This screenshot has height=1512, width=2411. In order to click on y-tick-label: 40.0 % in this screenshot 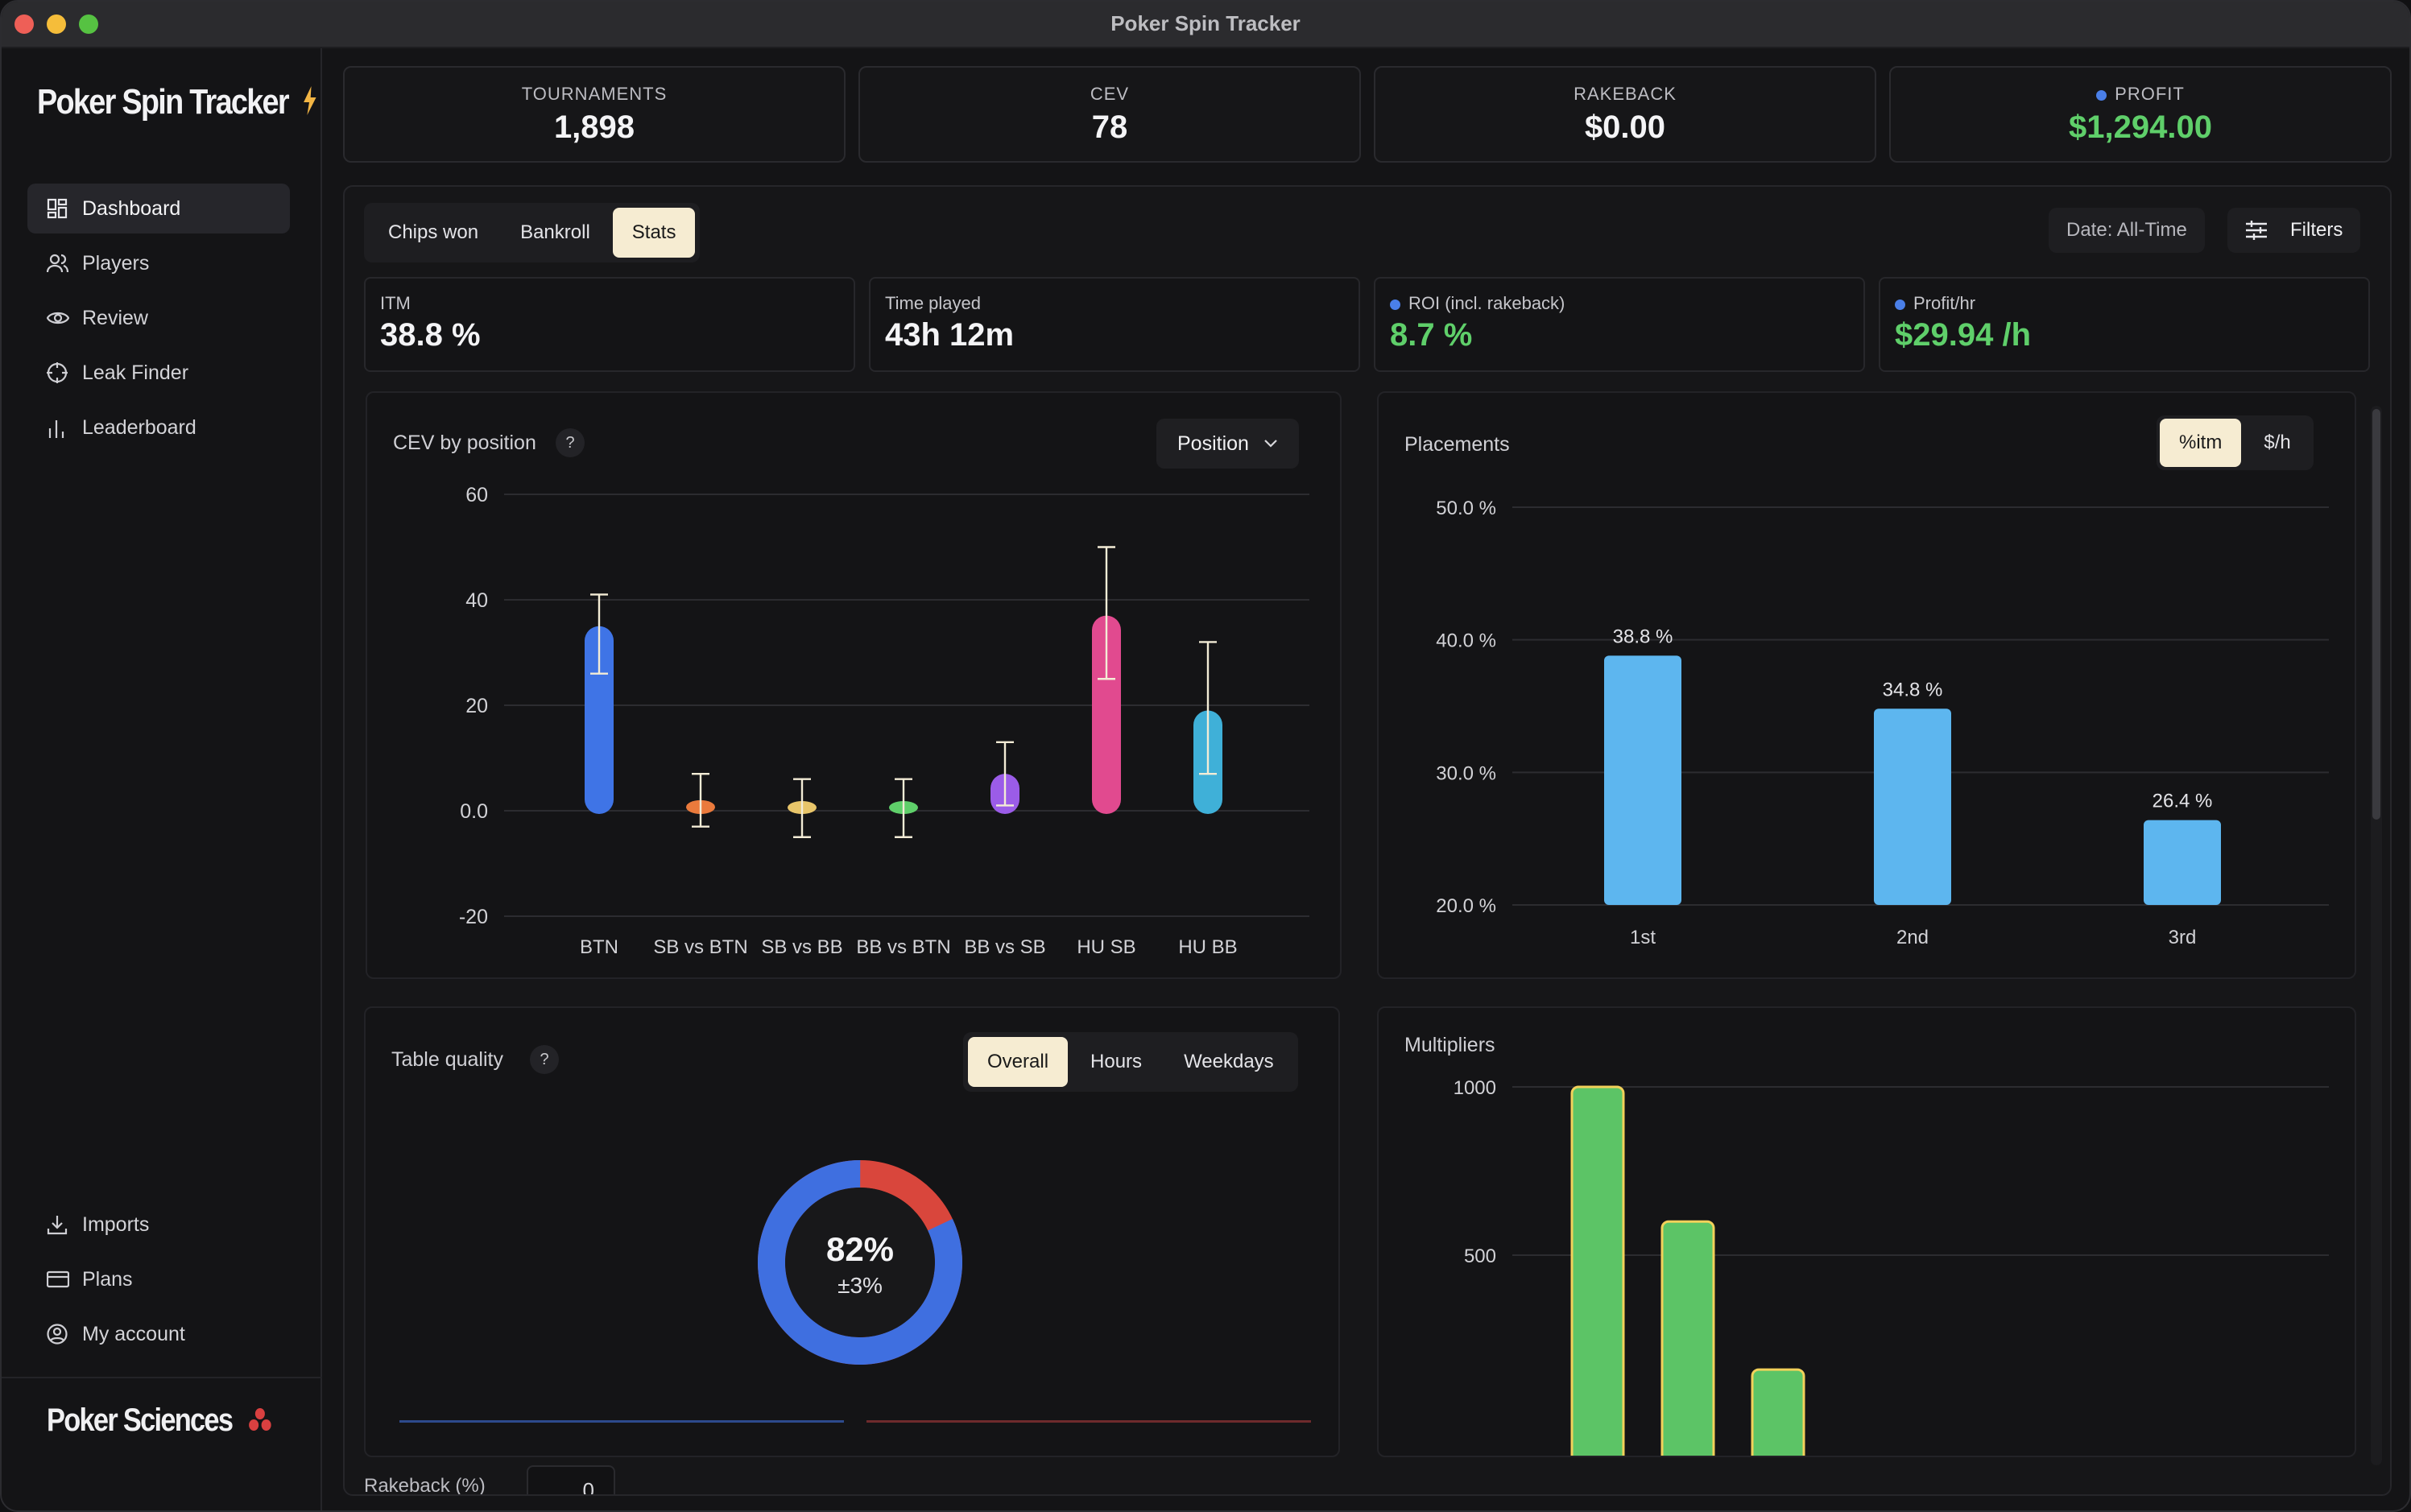, I will do `click(1466, 641)`.